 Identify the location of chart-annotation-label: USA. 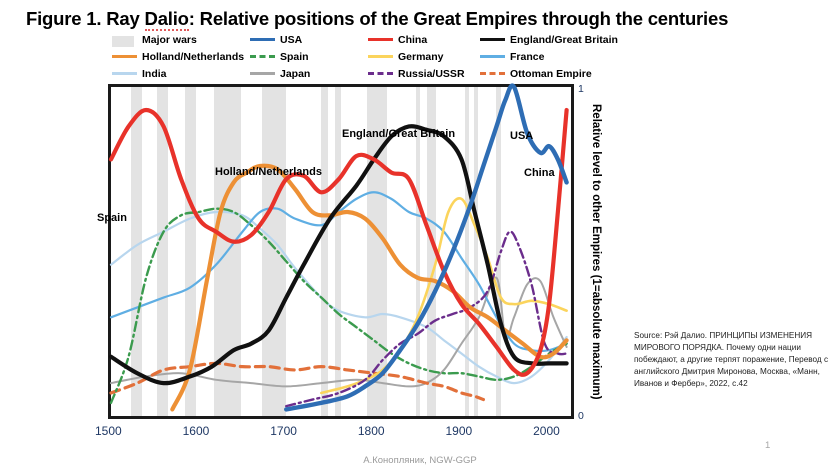
(522, 136).